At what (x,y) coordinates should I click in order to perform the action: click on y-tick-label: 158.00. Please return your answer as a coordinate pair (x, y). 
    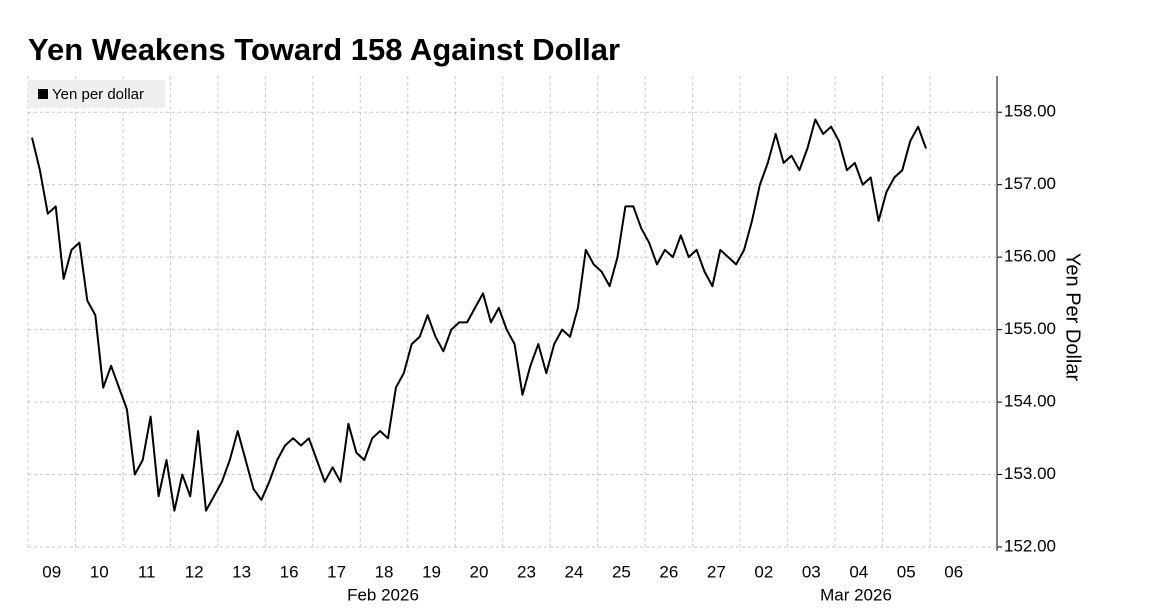
    Looking at the image, I should click on (1030, 111).